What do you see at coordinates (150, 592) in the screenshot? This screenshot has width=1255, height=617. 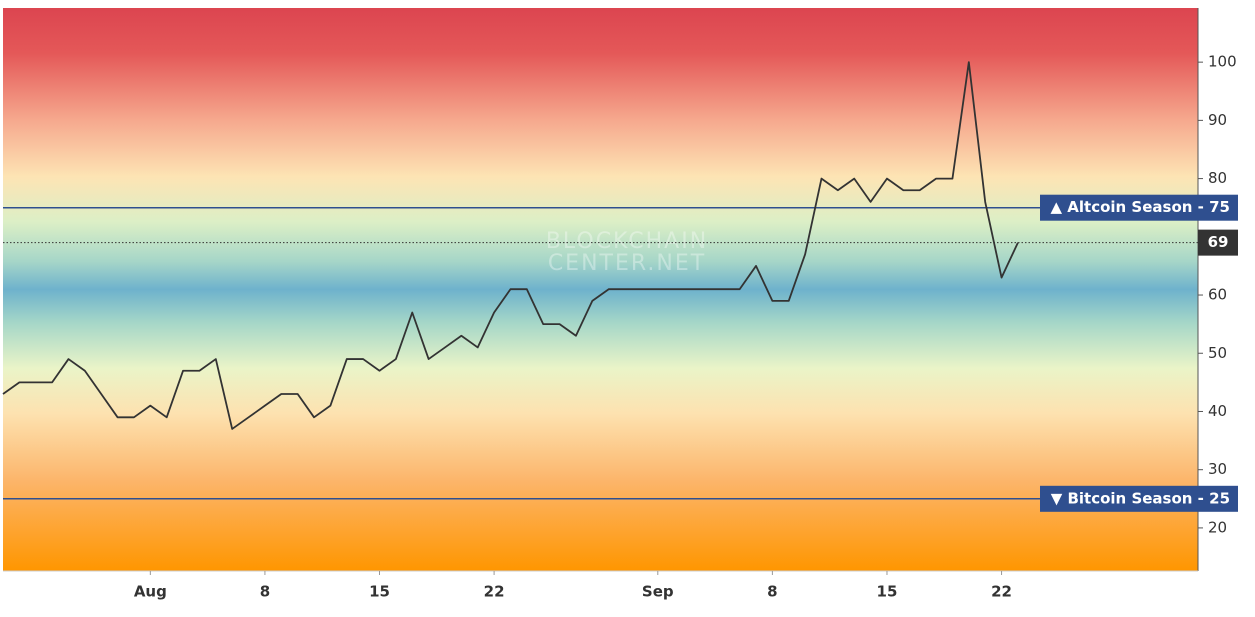 I see `x-tick-label: Aug` at bounding box center [150, 592].